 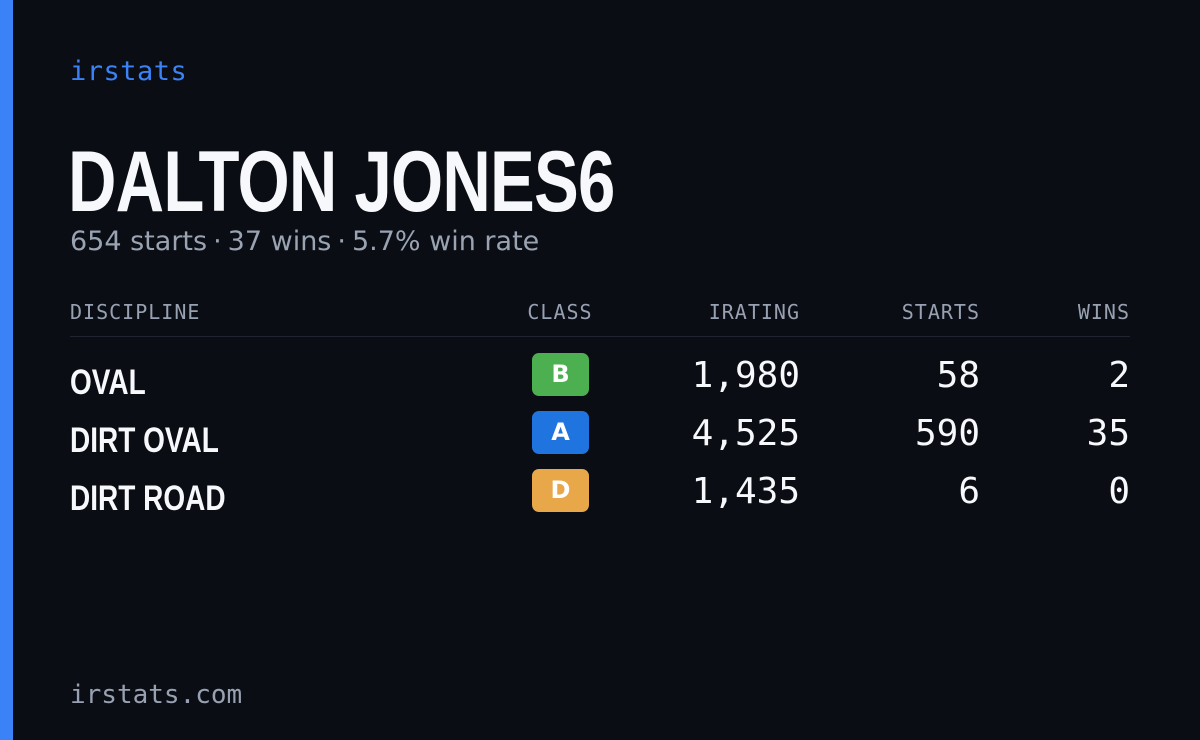 What do you see at coordinates (560, 432) in the screenshot?
I see `license-class-badge: A` at bounding box center [560, 432].